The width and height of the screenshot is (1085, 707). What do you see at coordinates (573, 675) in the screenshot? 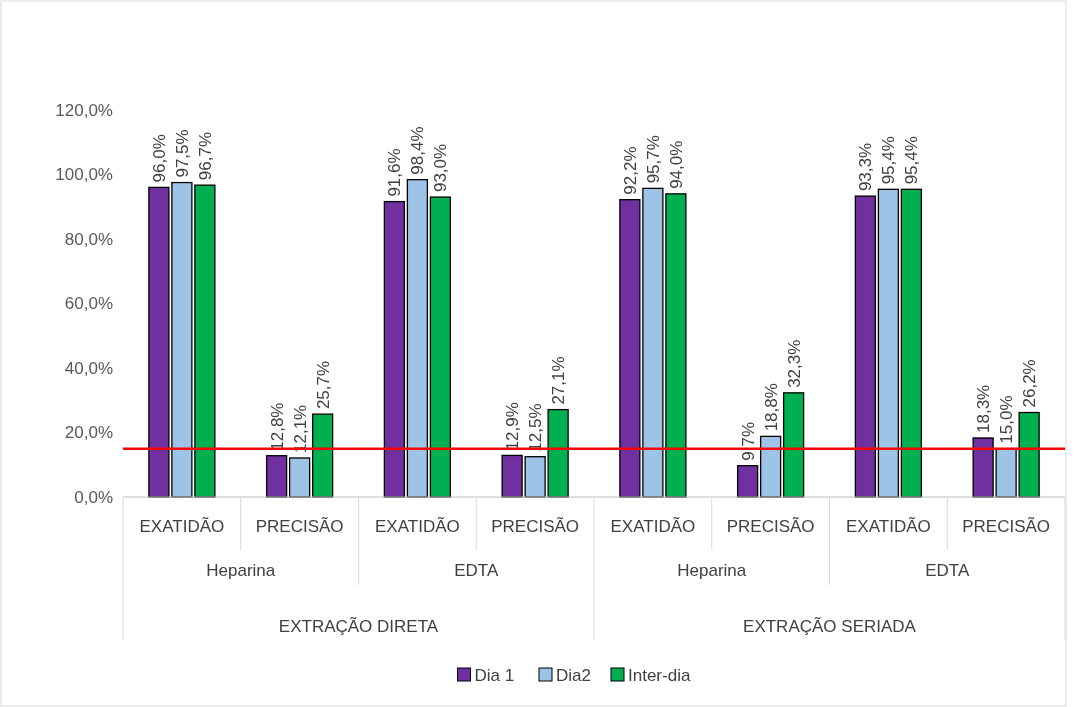
I see `legend-label: Dia2` at bounding box center [573, 675].